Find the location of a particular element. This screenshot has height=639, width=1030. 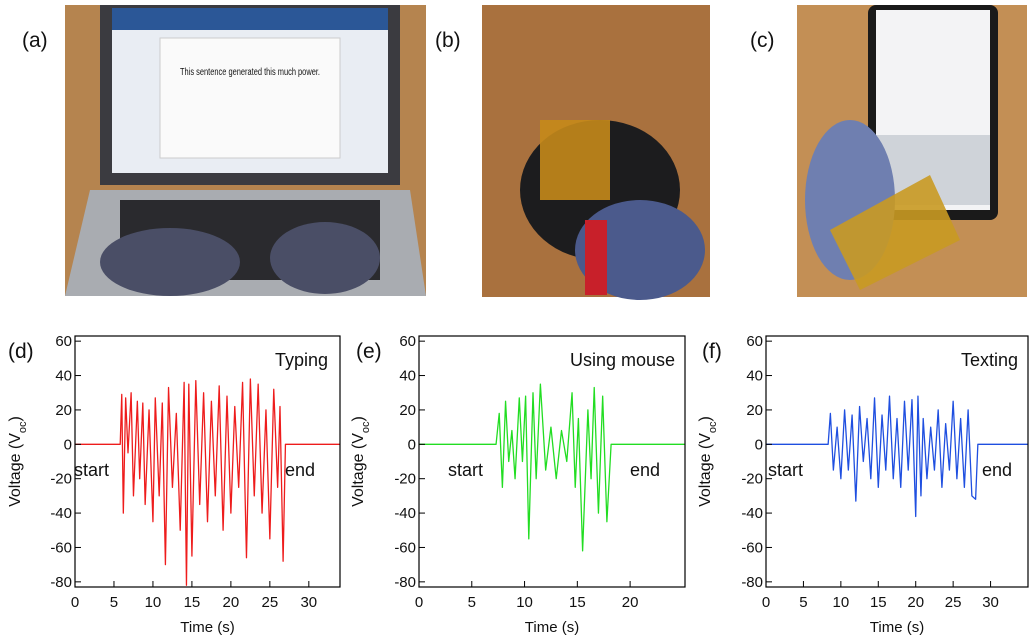

screen-text: This sentence generated this much power. is located at coordinates (250, 72).